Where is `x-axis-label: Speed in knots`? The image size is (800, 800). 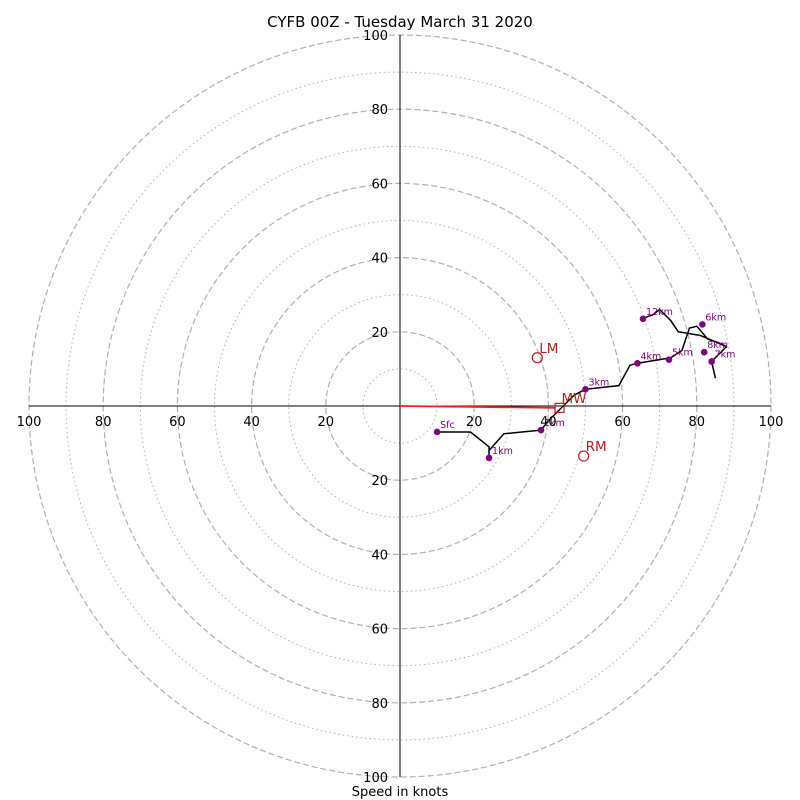 x-axis-label: Speed in knots is located at coordinates (400, 792).